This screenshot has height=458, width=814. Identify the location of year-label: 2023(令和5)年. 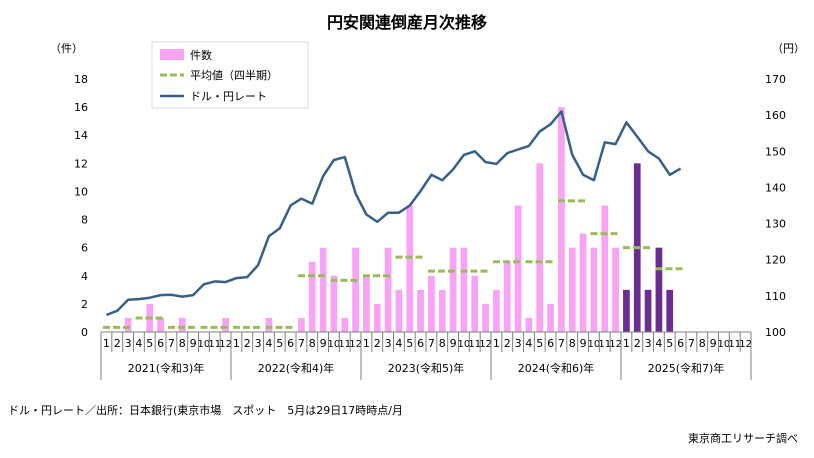
(426, 368).